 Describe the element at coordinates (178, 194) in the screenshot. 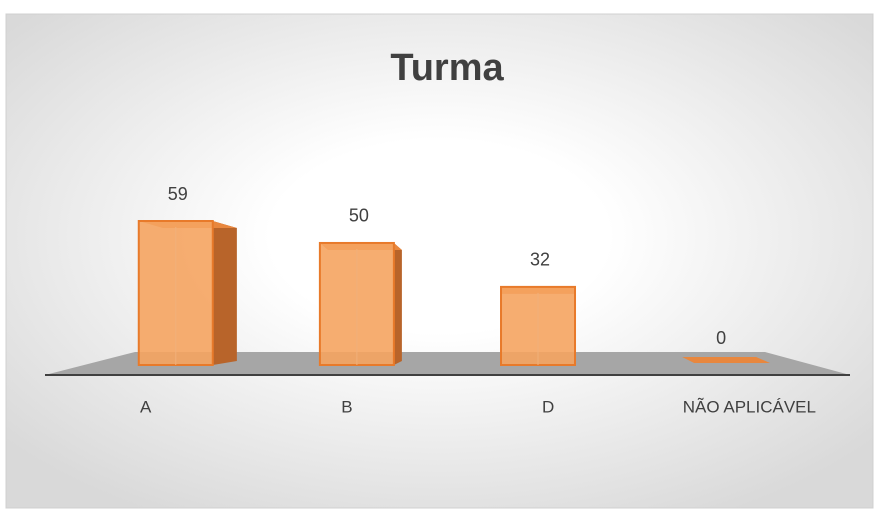

I see `data-label: 59` at that location.